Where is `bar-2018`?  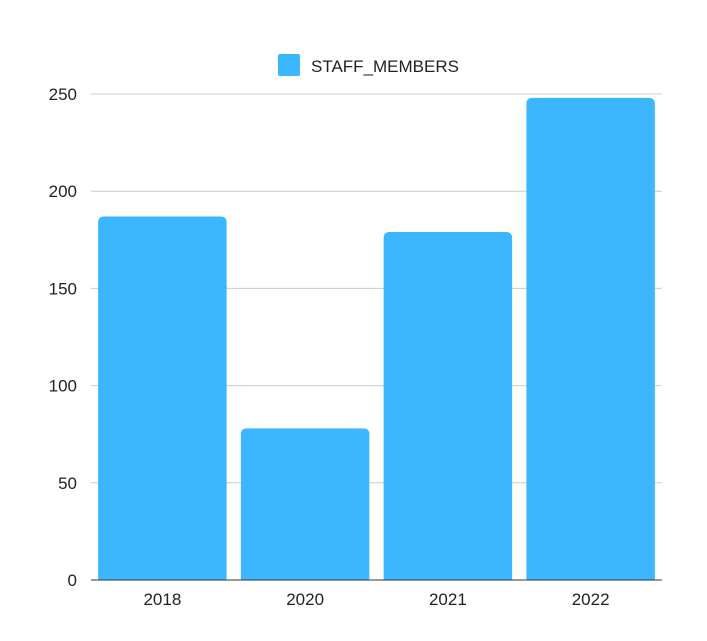
bar-2018 is located at coordinates (162, 398).